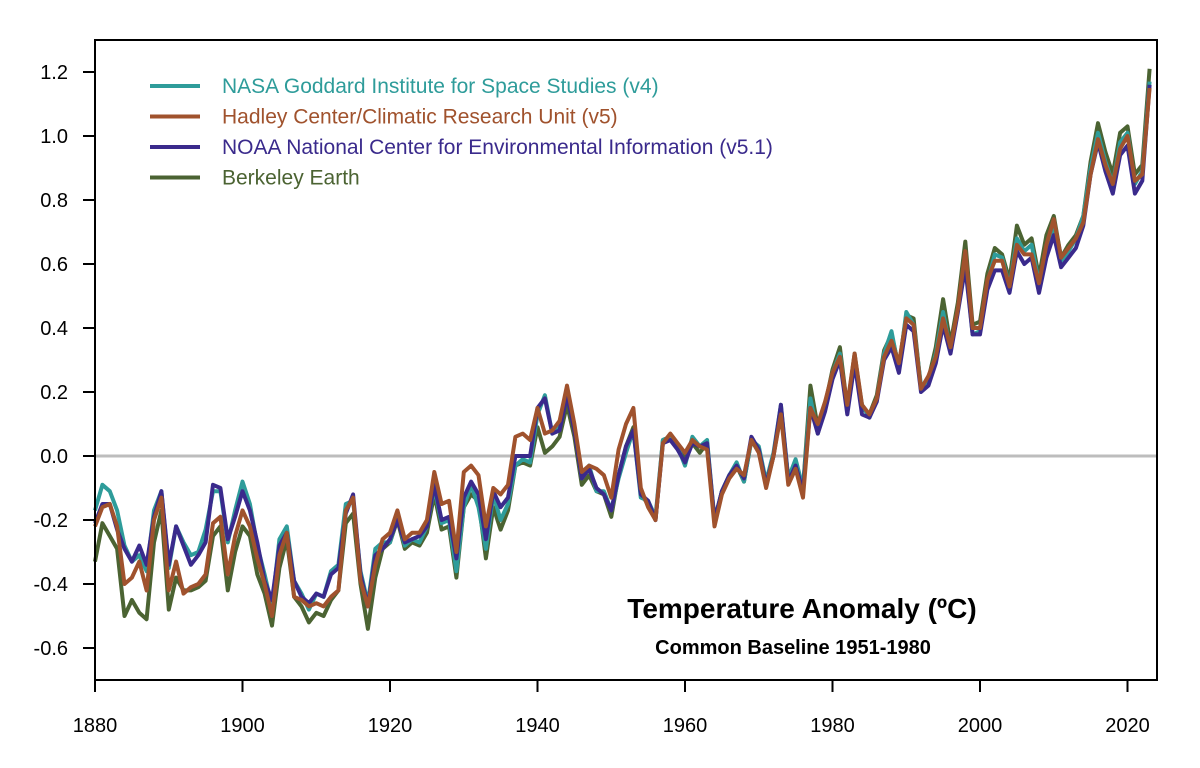 The height and width of the screenshot is (768, 1200). What do you see at coordinates (793, 648) in the screenshot?
I see `chart-subtitle: Common Baseline 1951-1980` at bounding box center [793, 648].